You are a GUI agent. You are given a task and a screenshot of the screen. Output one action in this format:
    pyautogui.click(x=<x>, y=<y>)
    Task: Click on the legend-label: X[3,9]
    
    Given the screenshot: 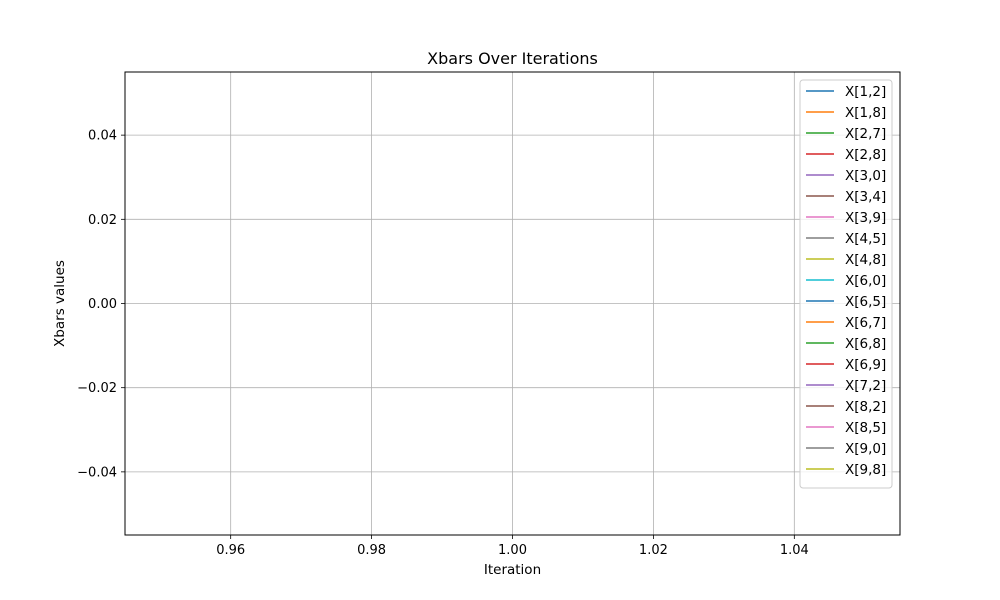 What is the action you would take?
    pyautogui.click(x=865, y=218)
    